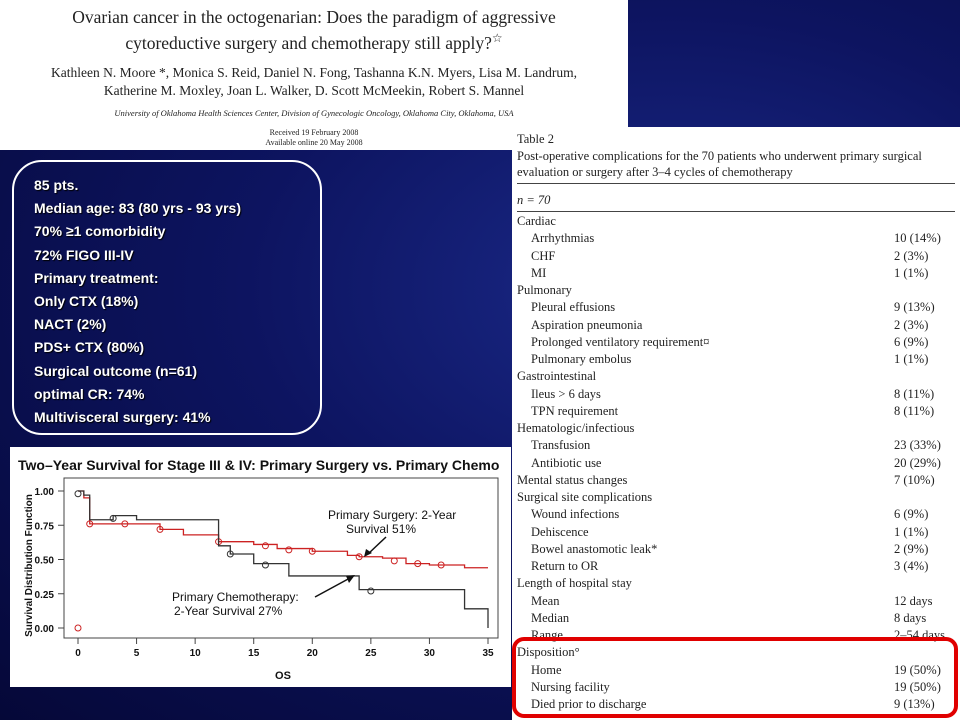 The image size is (960, 720). Describe the element at coordinates (736, 183) in the screenshot. I see `table-rule` at that location.